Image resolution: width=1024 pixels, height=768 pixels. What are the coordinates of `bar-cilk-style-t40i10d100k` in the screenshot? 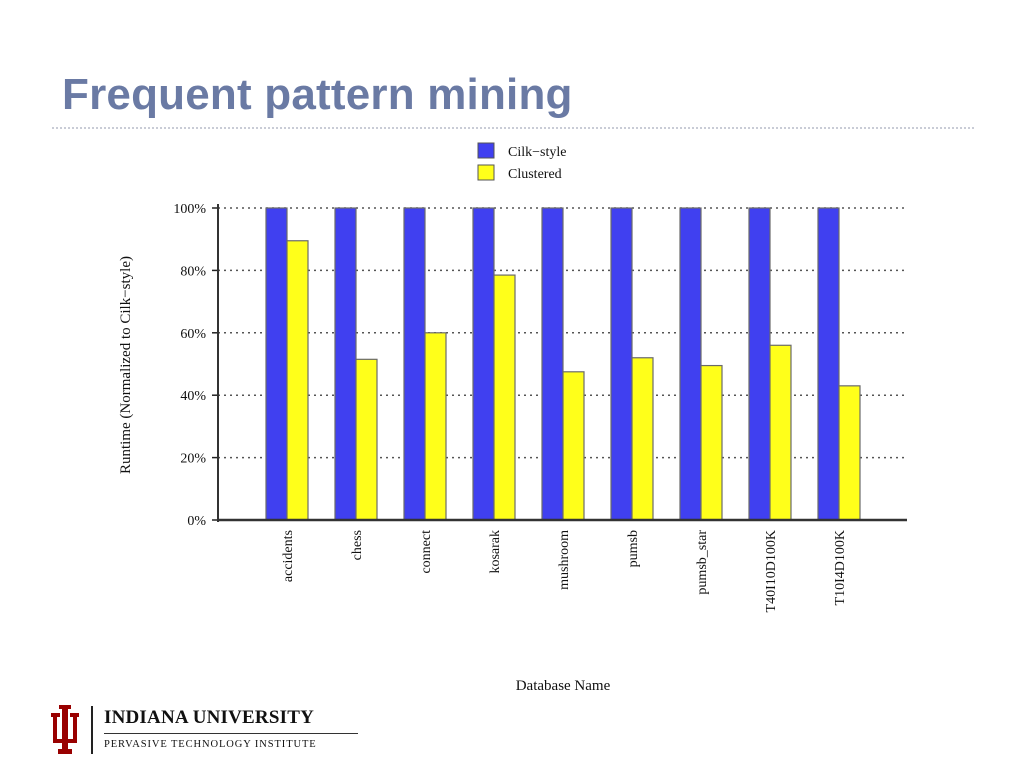 It's located at (759, 364).